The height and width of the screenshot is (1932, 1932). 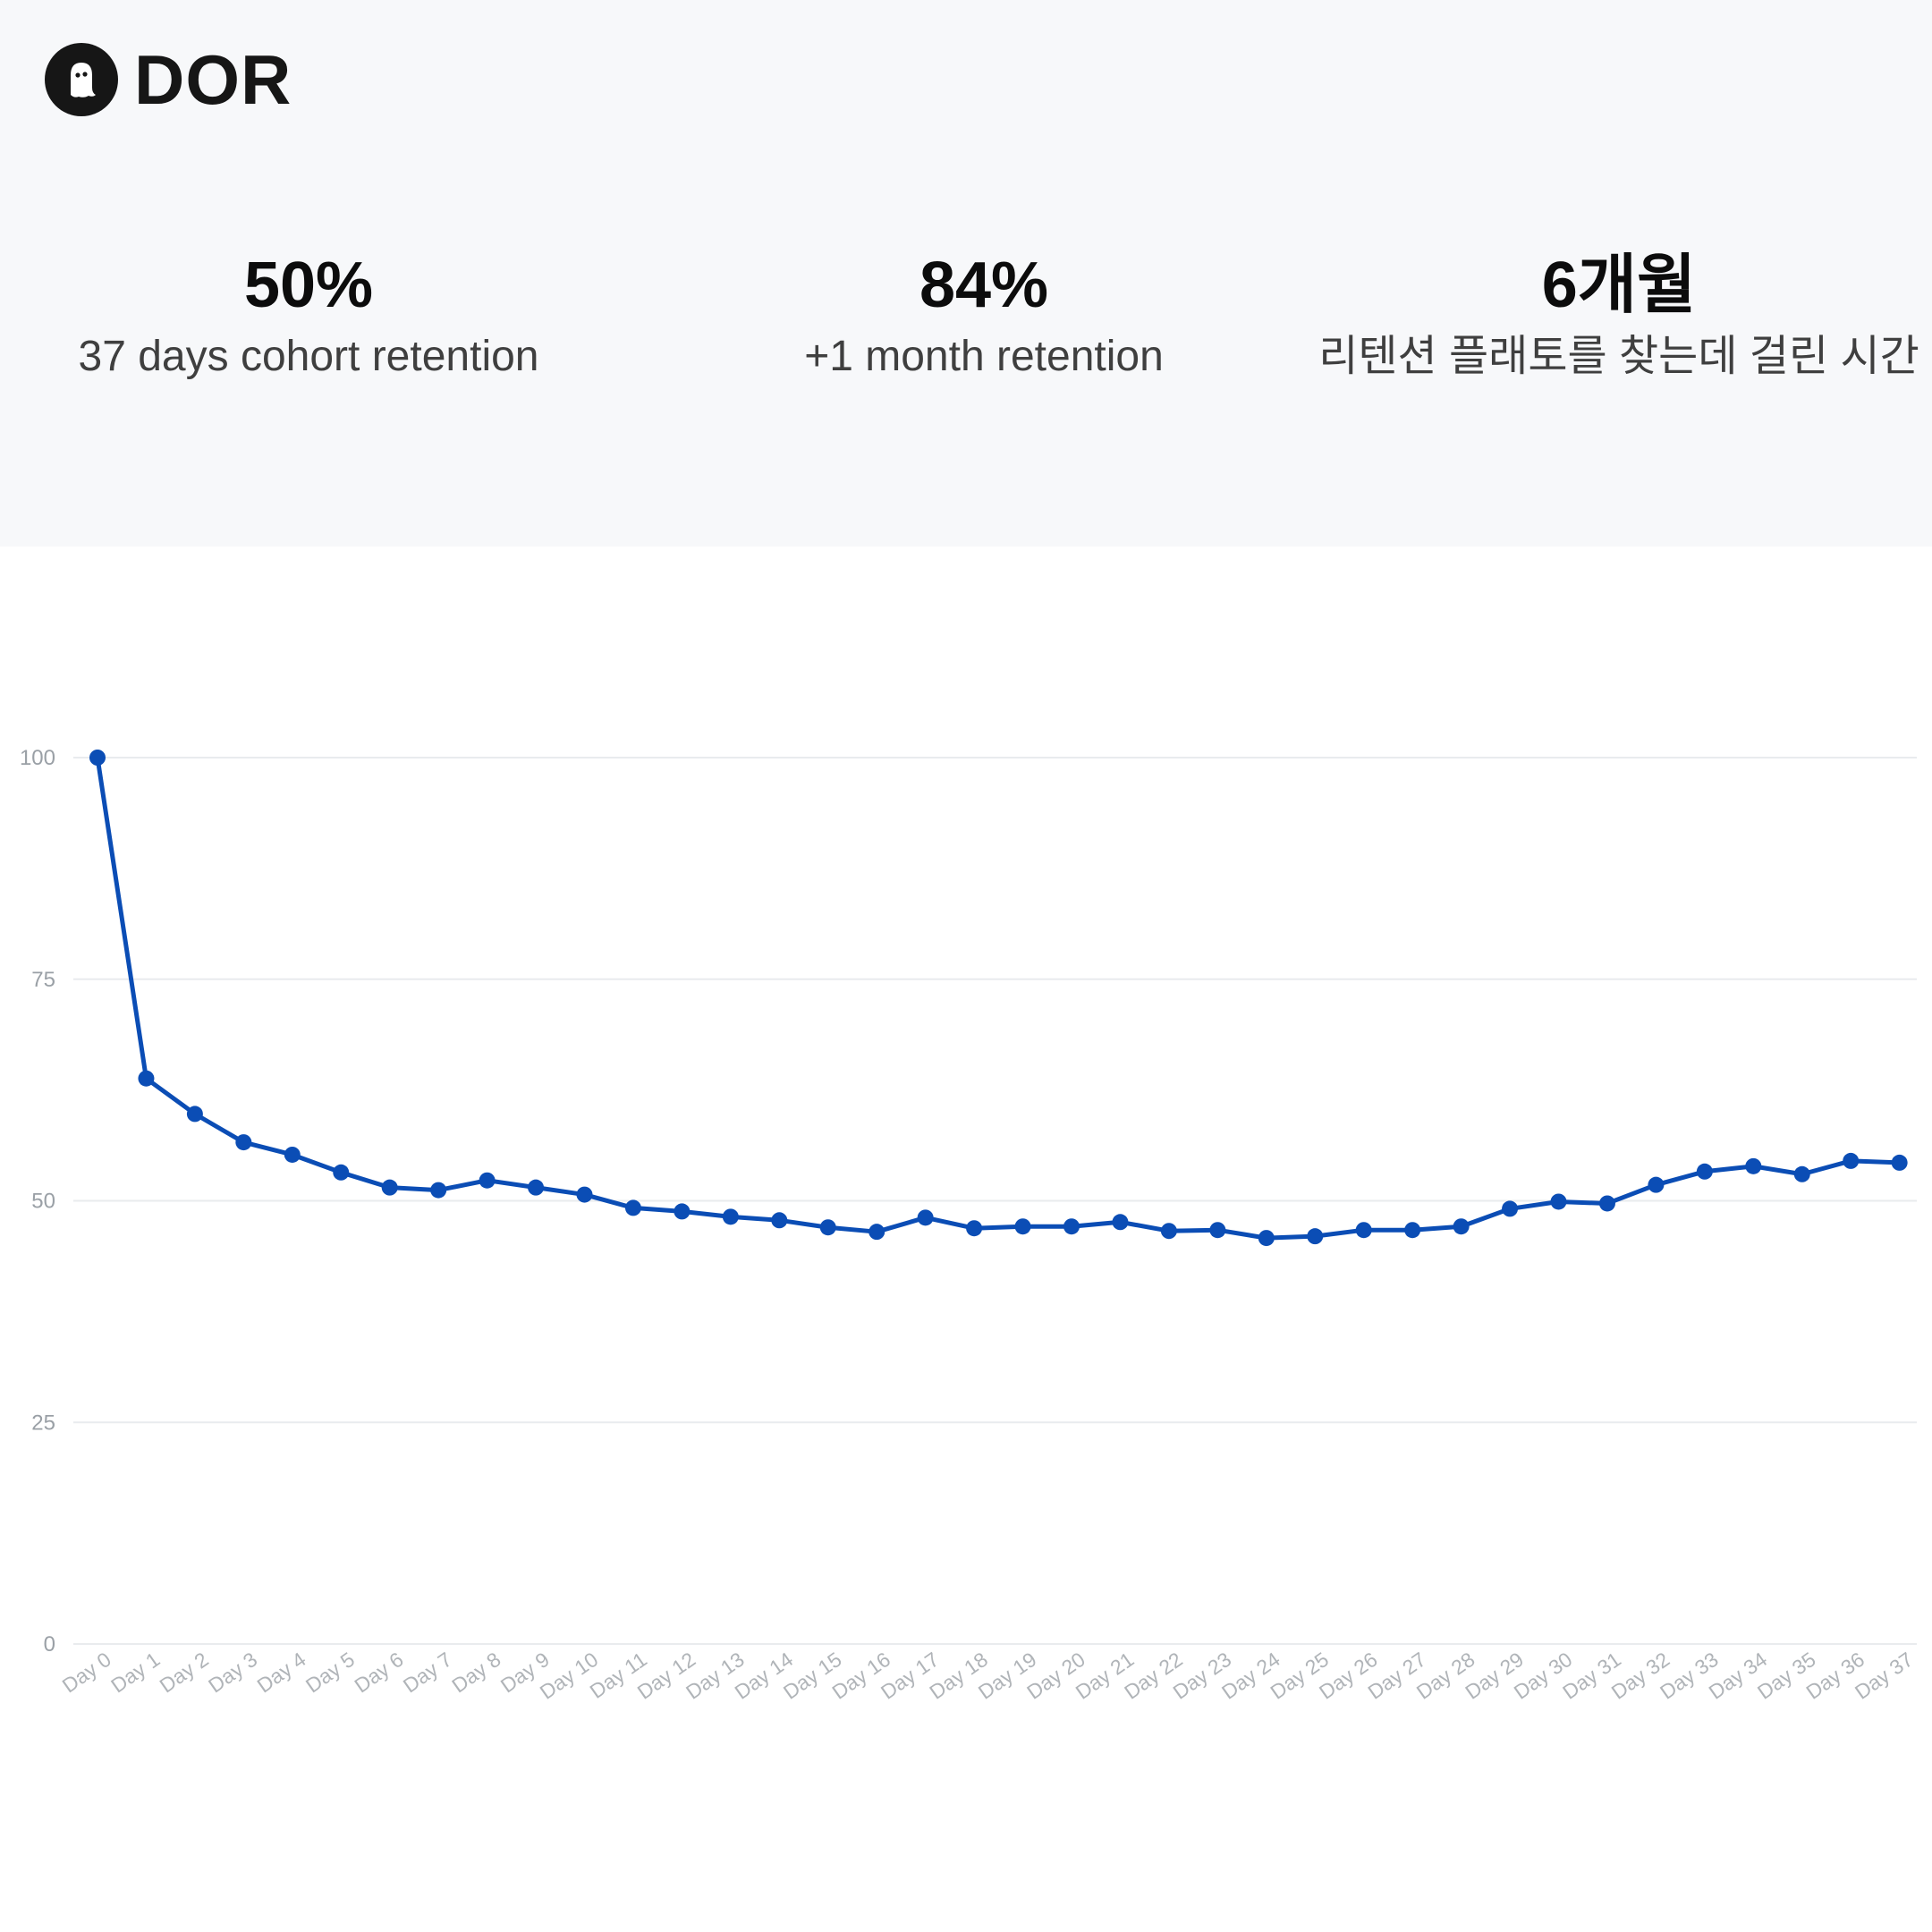 What do you see at coordinates (184, 1673) in the screenshot?
I see `x-tick-label: Day 2` at bounding box center [184, 1673].